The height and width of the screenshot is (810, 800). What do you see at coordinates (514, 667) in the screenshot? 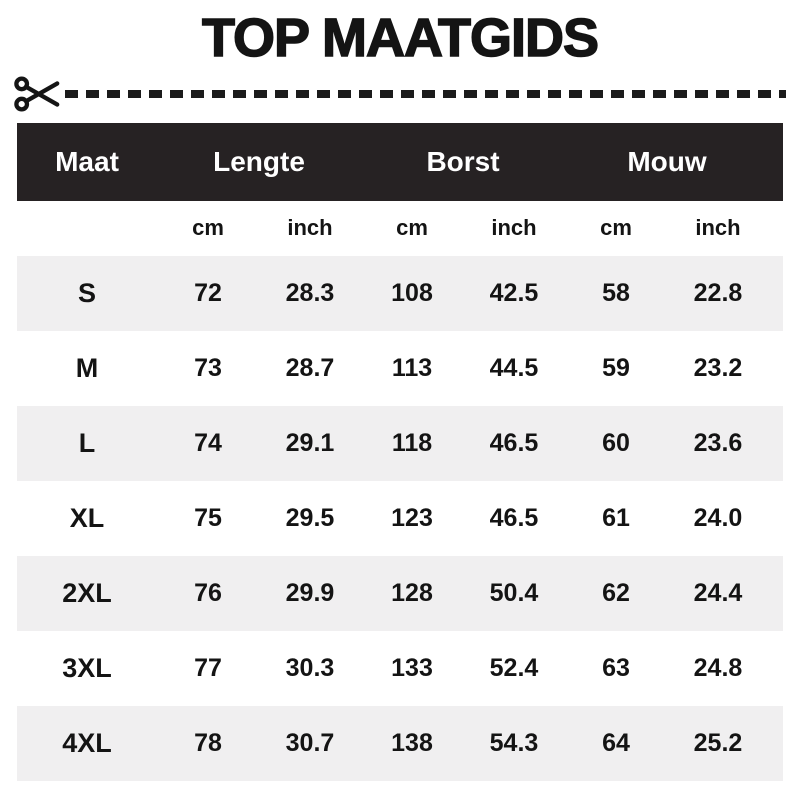
I see `measurement-value: 52.4` at bounding box center [514, 667].